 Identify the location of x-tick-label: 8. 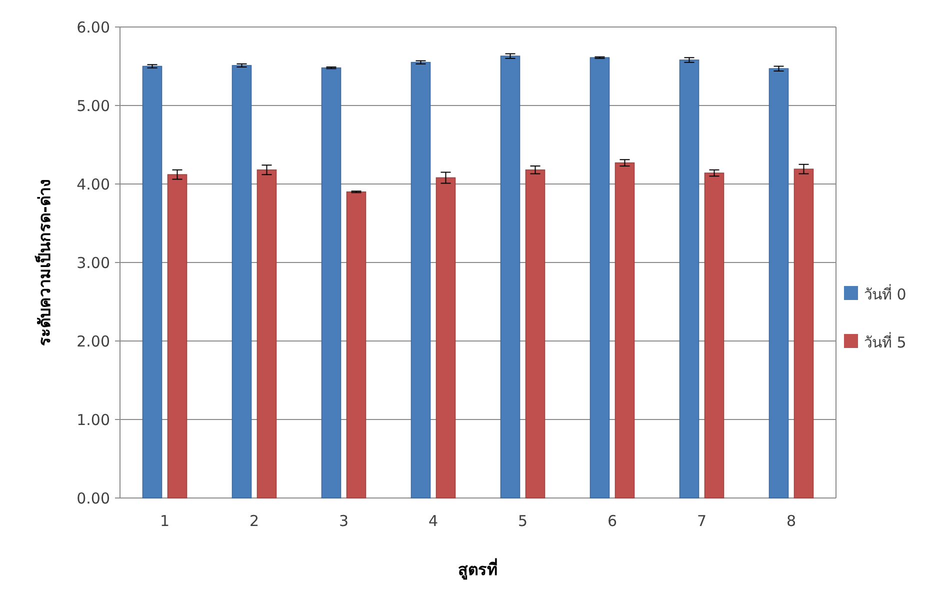
(791, 521).